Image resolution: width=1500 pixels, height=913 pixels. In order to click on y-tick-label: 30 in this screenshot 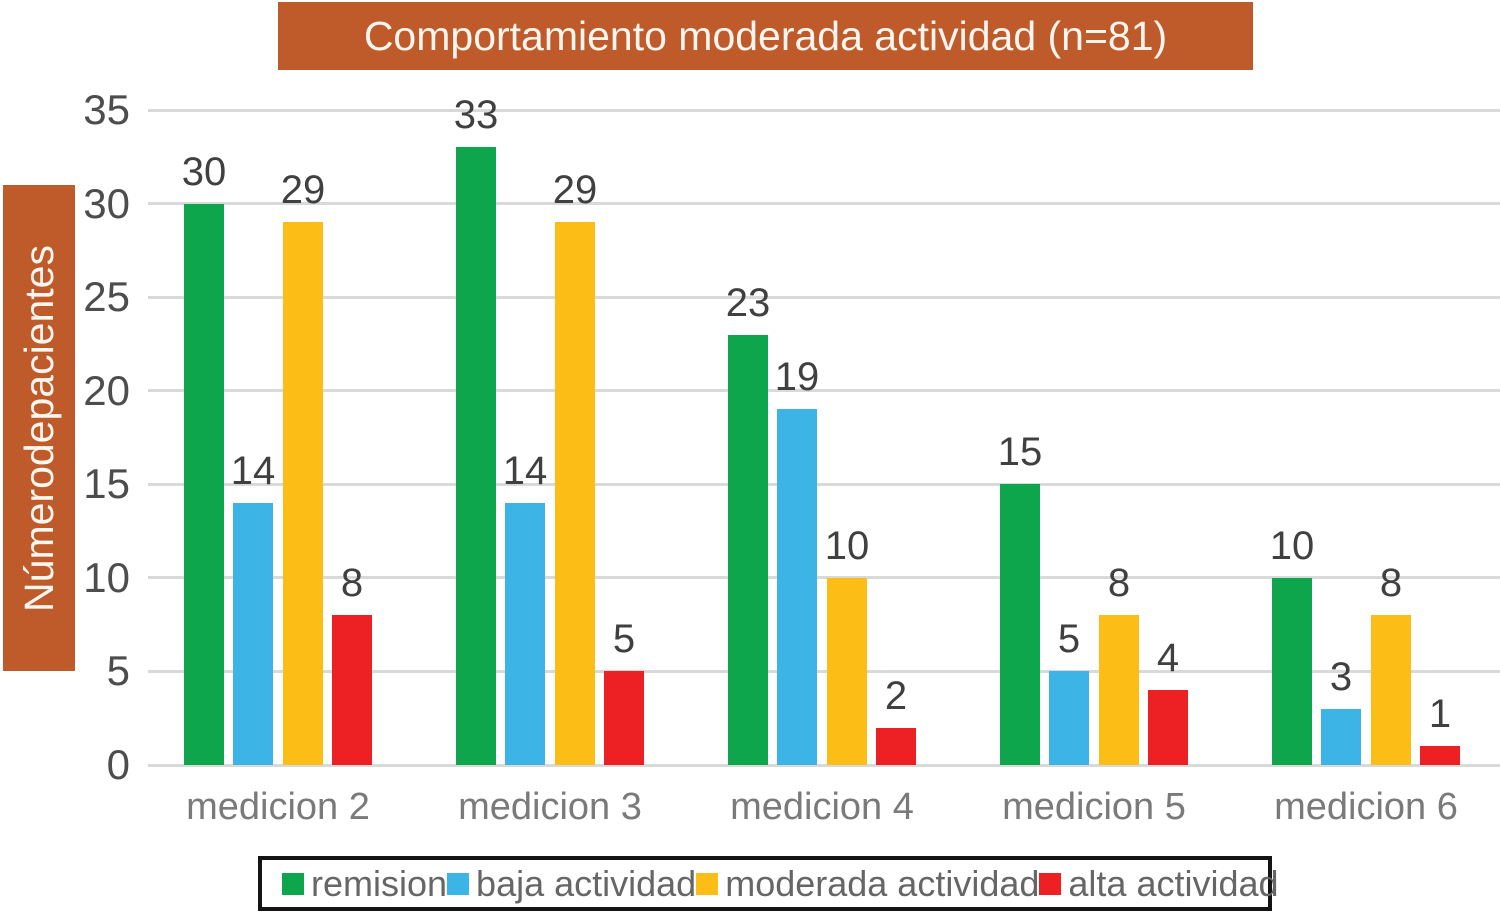, I will do `click(106, 203)`.